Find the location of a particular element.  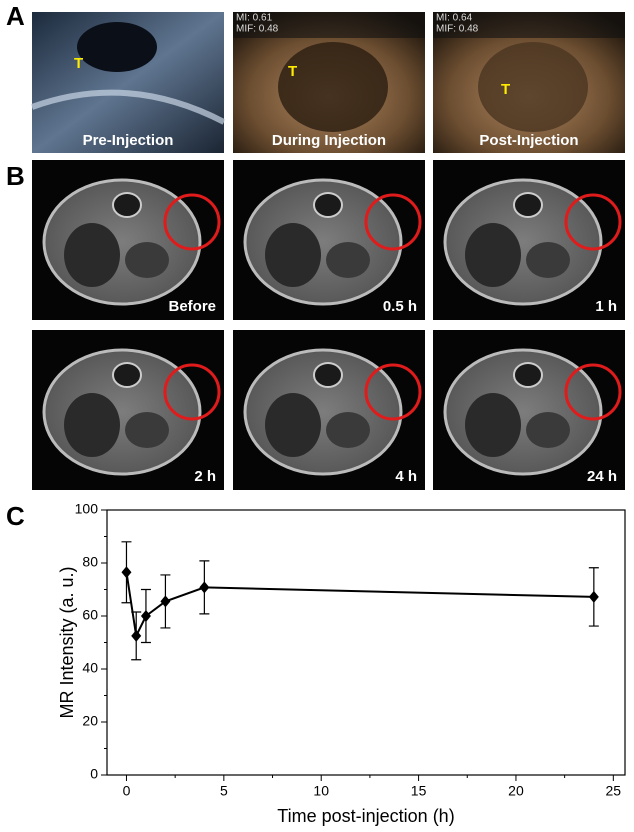

x-tick-label: 0 is located at coordinates (127, 791).